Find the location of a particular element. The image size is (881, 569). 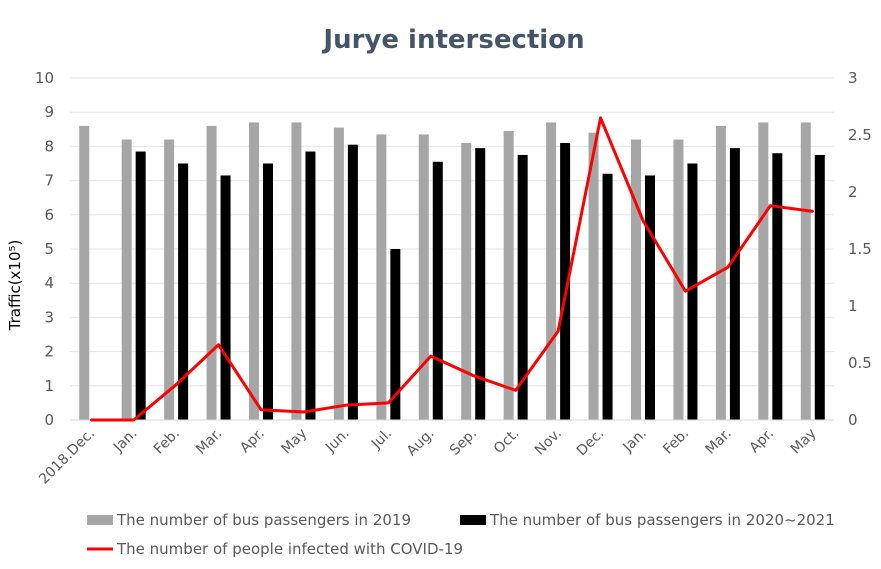

legend-swatch-2019 is located at coordinates (100, 520).